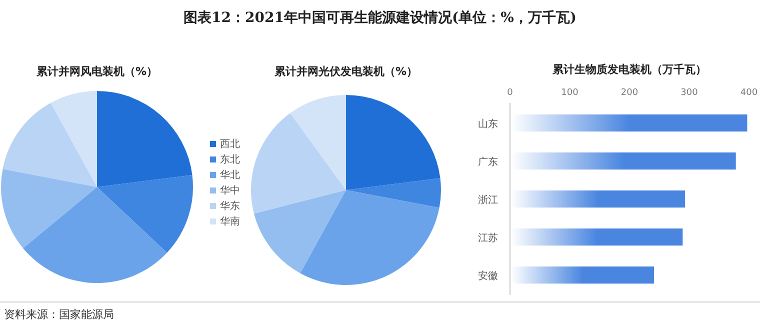 Image resolution: width=760 pixels, height=333 pixels. Describe the element at coordinates (230, 160) in the screenshot. I see `legend-label: 东北` at that location.